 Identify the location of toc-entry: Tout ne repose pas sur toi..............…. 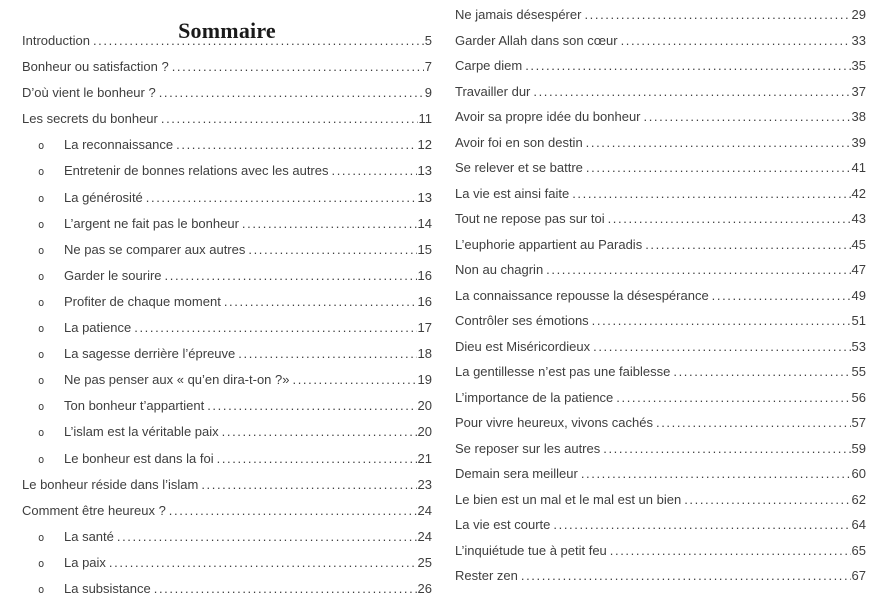
(660, 224).